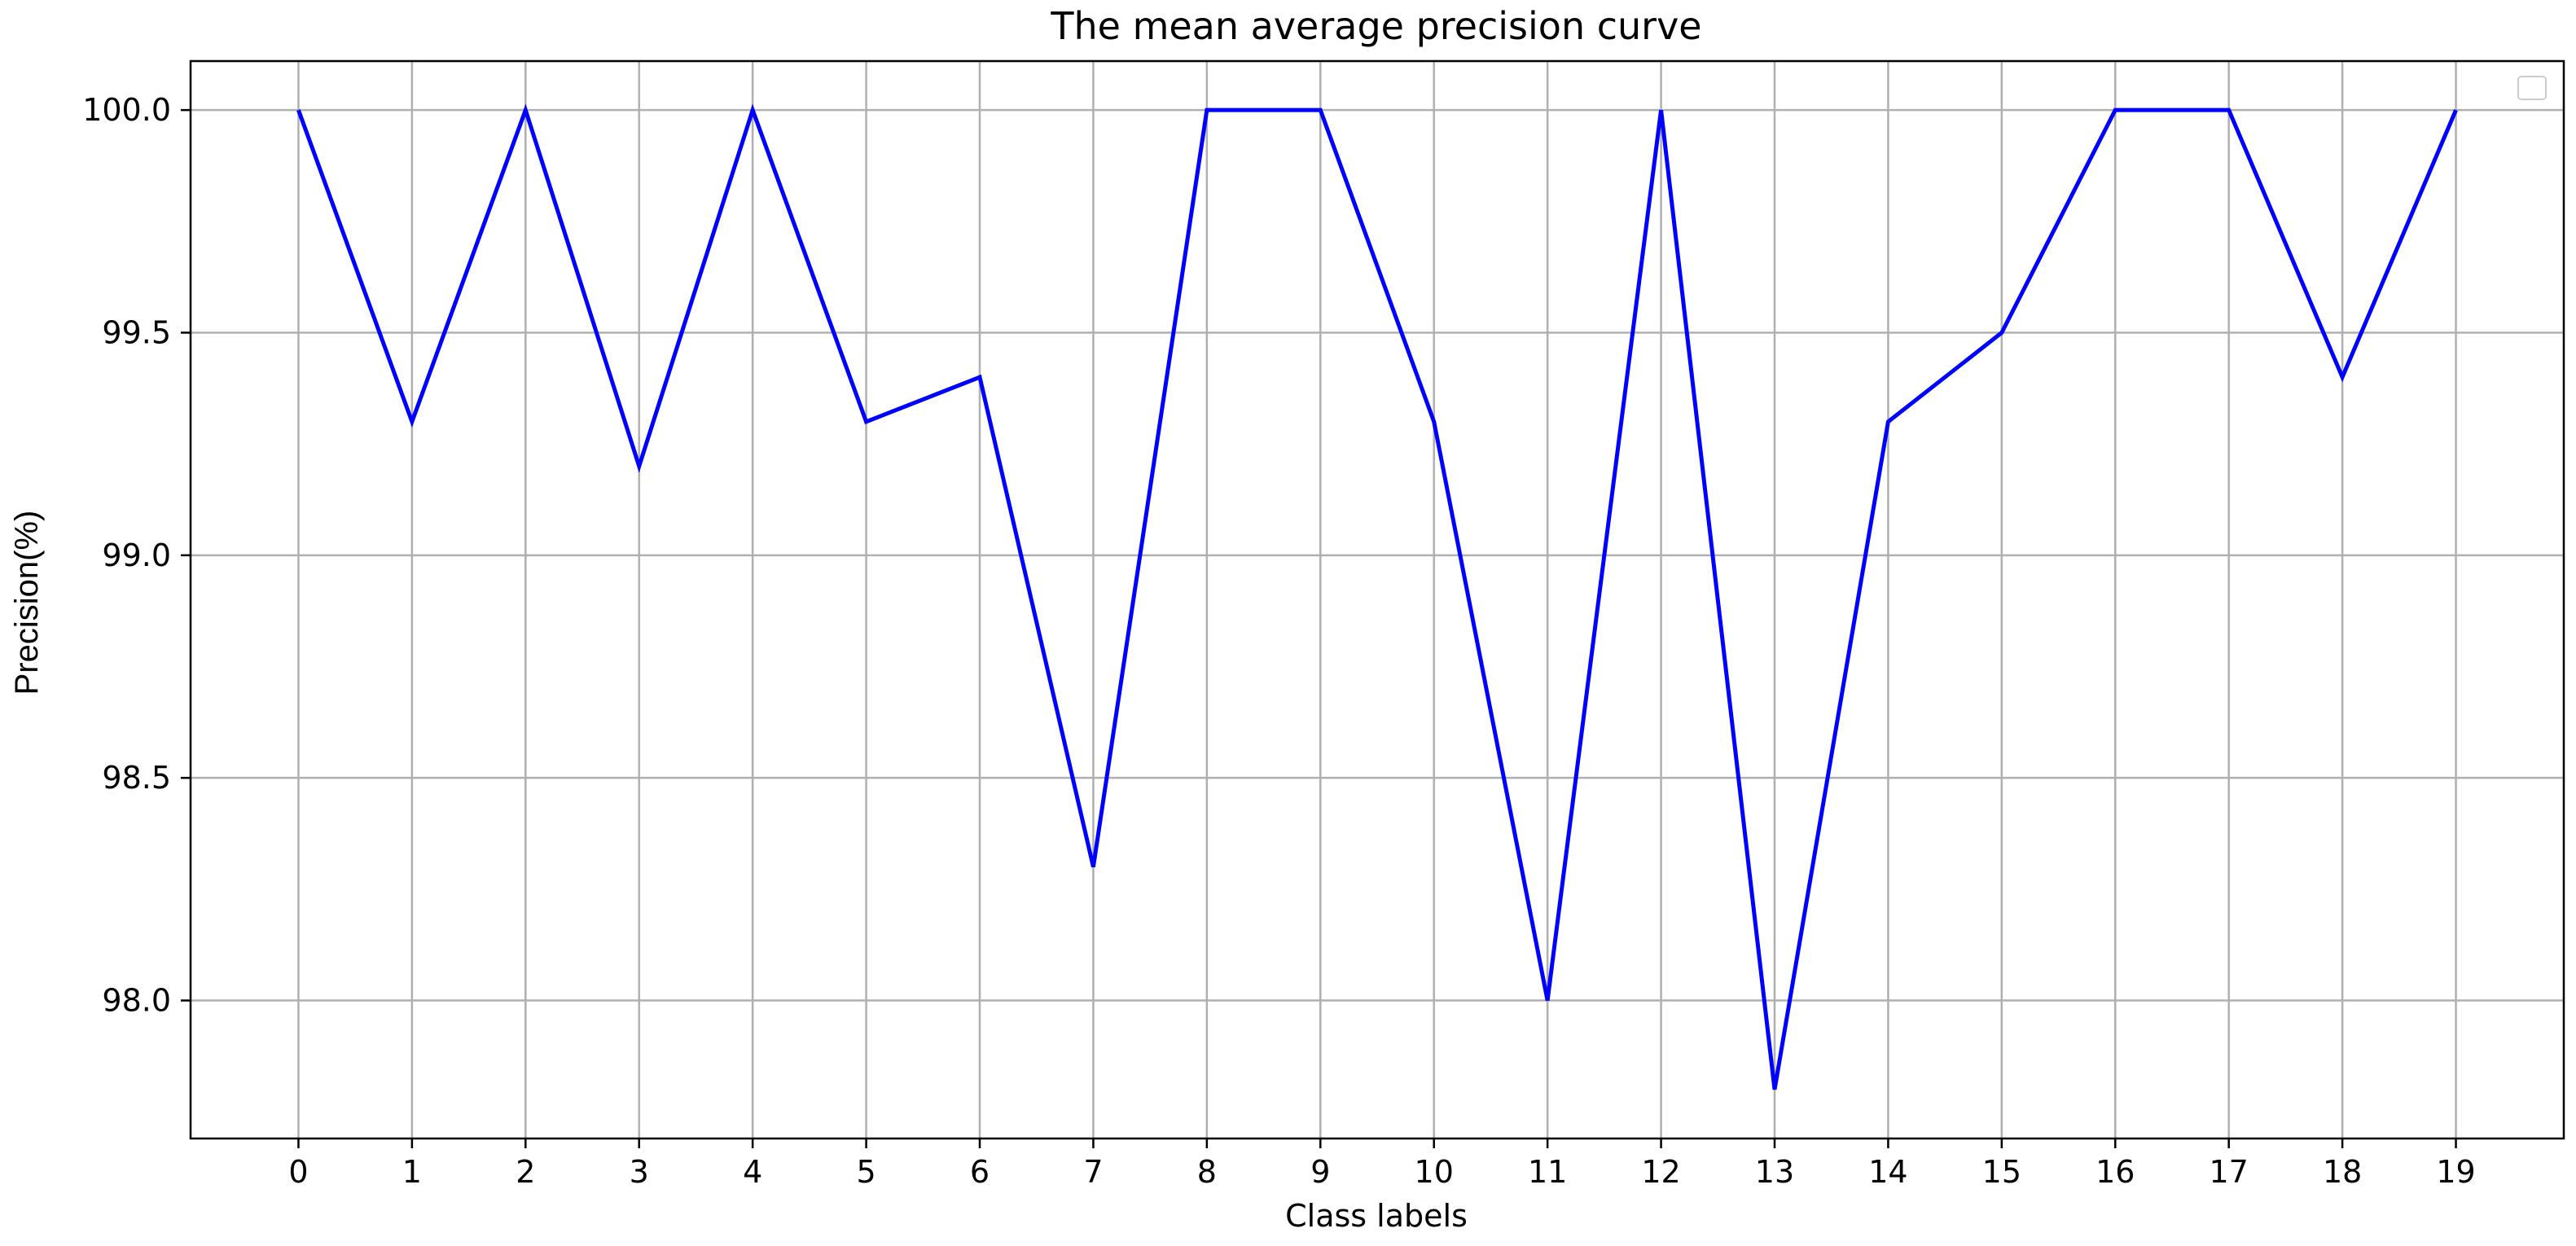  What do you see at coordinates (1547, 1172) in the screenshot?
I see `x-tick-label: 11` at bounding box center [1547, 1172].